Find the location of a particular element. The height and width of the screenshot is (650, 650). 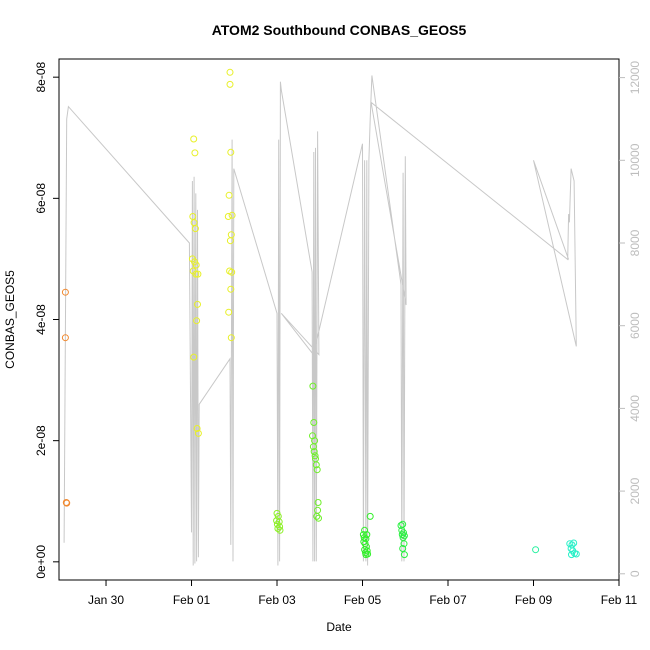

x-tick-label: Feb 01 is located at coordinates (192, 600).